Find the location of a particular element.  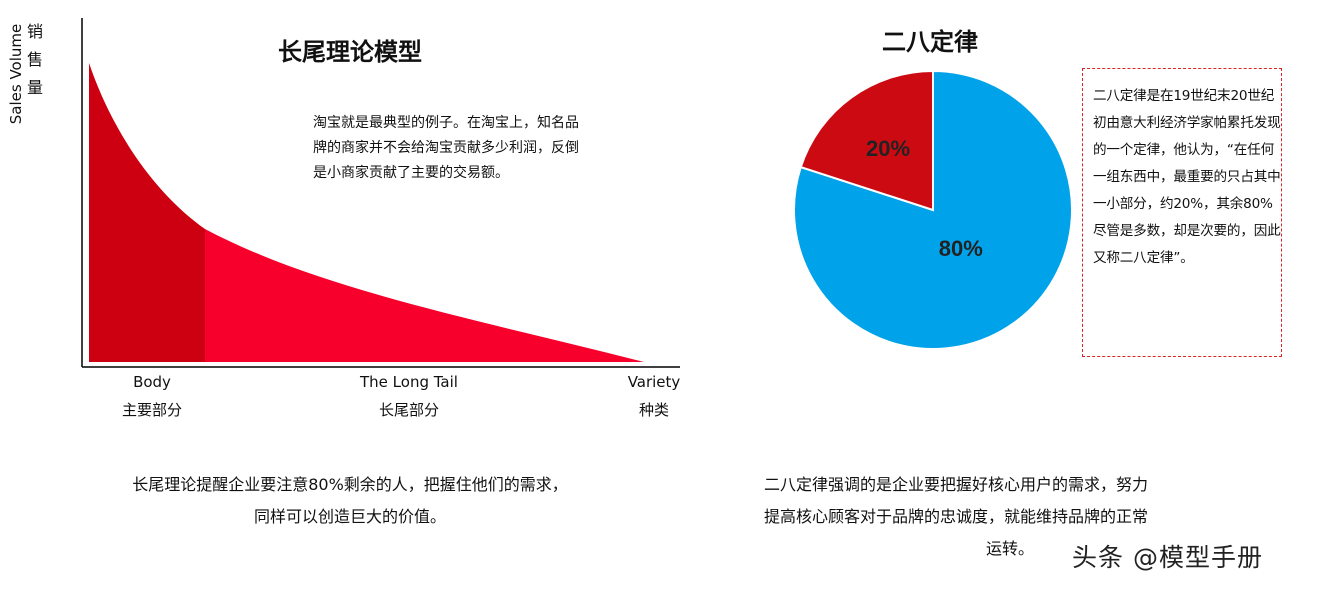

pie-label-20: 20% is located at coordinates (888, 148).